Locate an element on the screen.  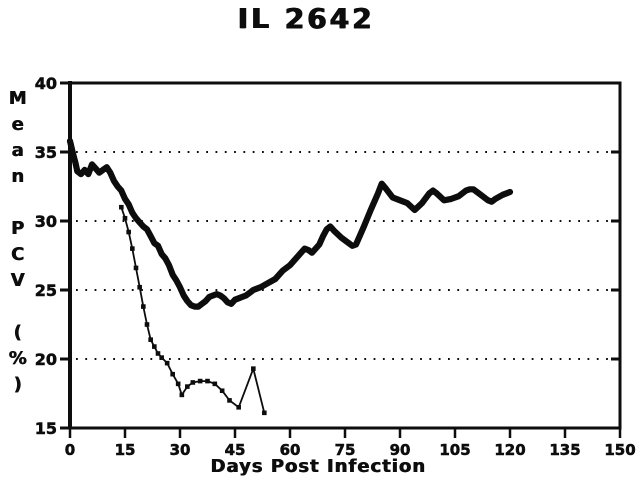
y-tick-label-15: 15 is located at coordinates (46, 428).